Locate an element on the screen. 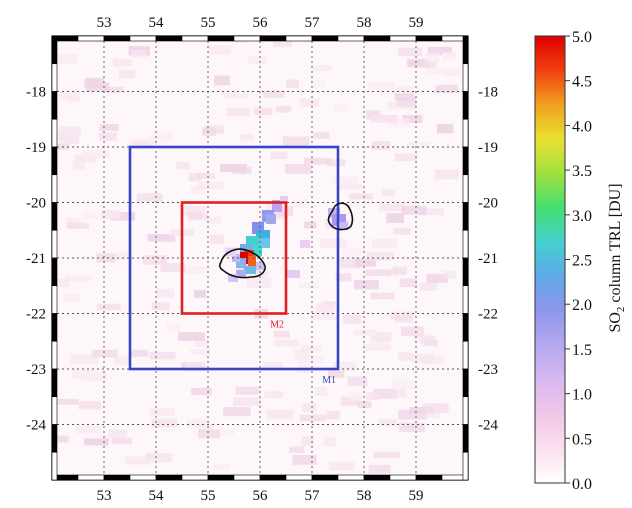  colorbar-tick-label: 3.5 is located at coordinates (582, 171).